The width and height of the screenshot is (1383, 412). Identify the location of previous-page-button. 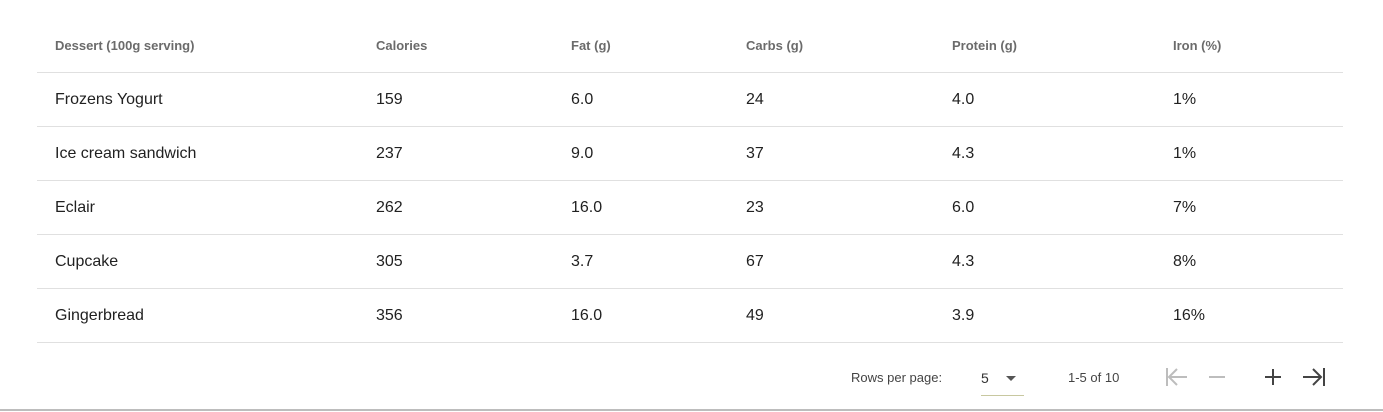
(1217, 377).